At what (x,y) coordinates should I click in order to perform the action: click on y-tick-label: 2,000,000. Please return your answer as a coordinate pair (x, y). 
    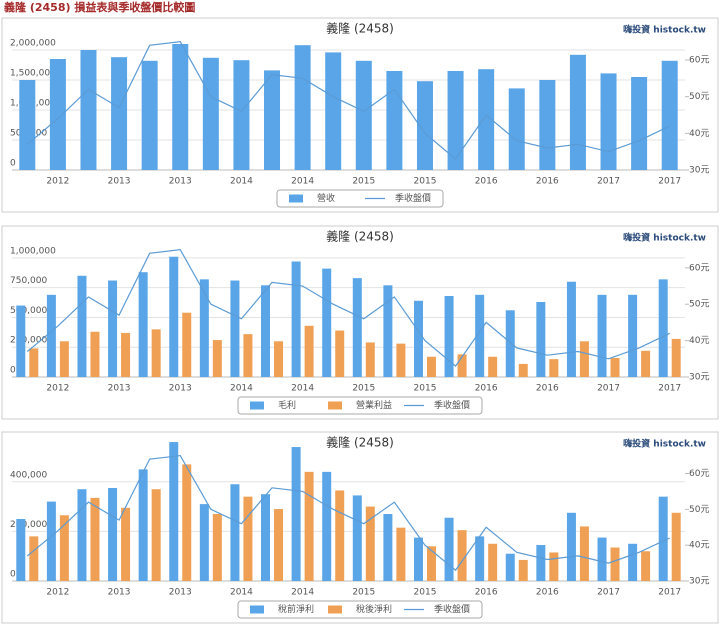
    Looking at the image, I should click on (33, 44).